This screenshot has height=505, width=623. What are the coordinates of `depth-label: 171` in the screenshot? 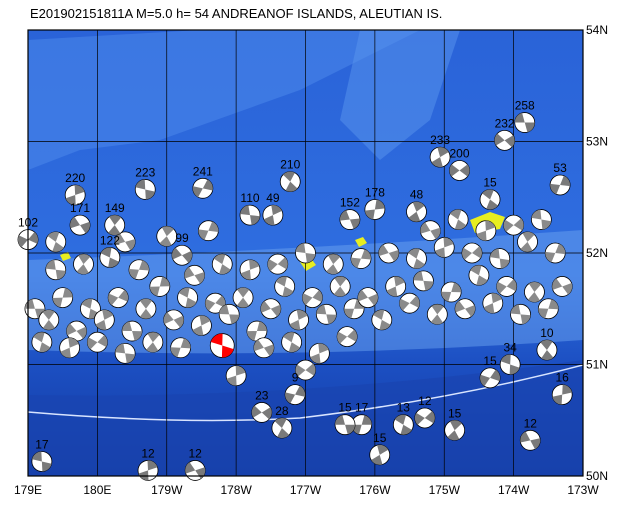 It's located at (80, 208).